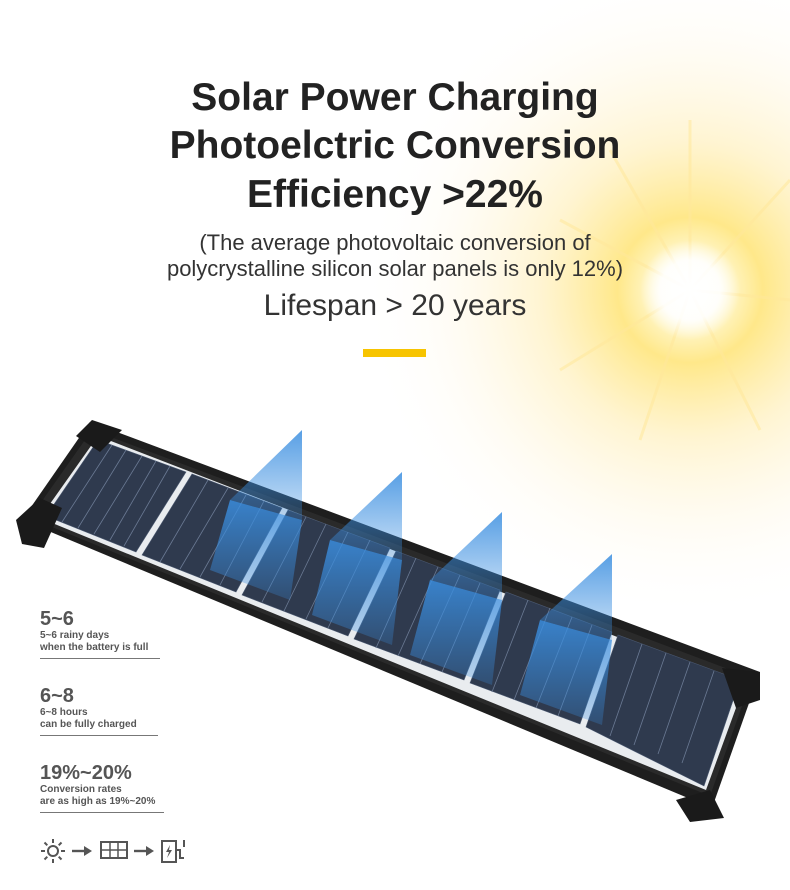 Image resolution: width=790 pixels, height=890 pixels. What do you see at coordinates (57, 619) in the screenshot?
I see `stat-value: 5~6` at bounding box center [57, 619].